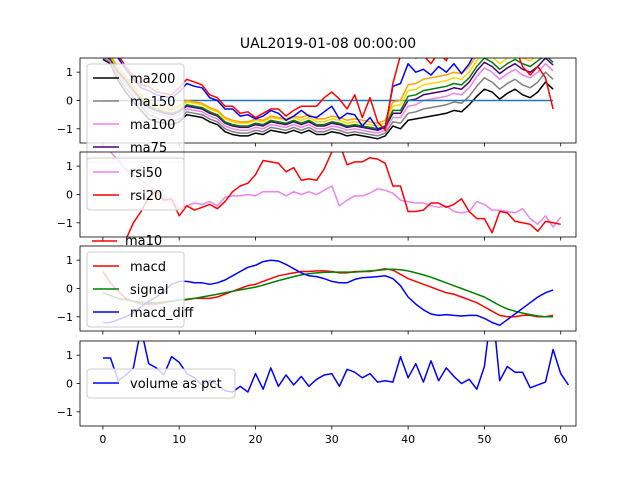  Describe the element at coordinates (149, 290) in the screenshot. I see `legend-label-signal: signal` at that location.